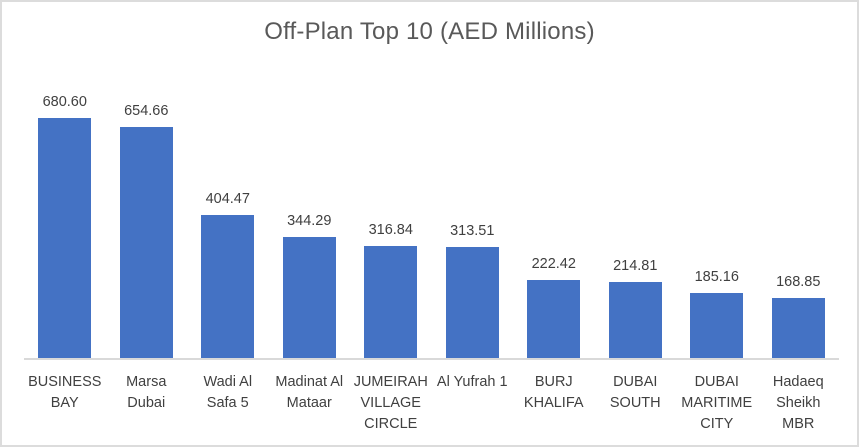  Describe the element at coordinates (391, 215) in the screenshot. I see `bar-column: 316.84` at that location.